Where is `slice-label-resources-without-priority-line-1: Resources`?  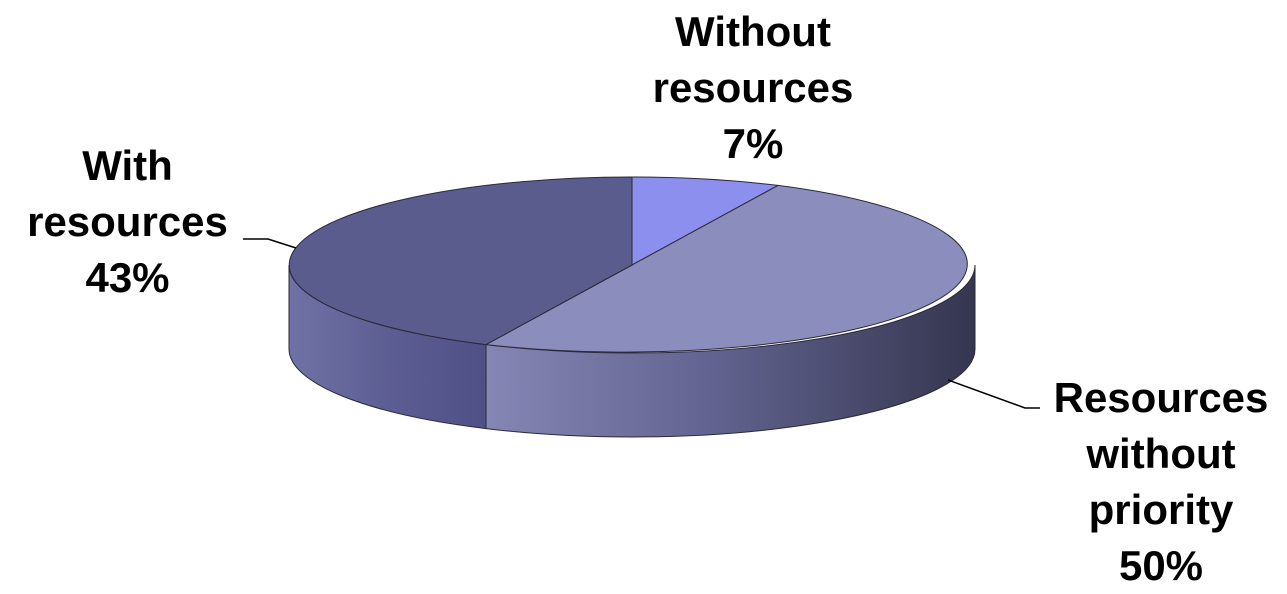 slice-label-resources-without-priority-line-1: Resources is located at coordinates (1161, 397).